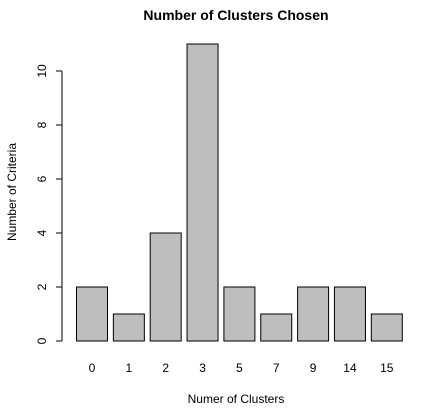  Describe the element at coordinates (387, 368) in the screenshot. I see `x-tick-label: 15` at that location.